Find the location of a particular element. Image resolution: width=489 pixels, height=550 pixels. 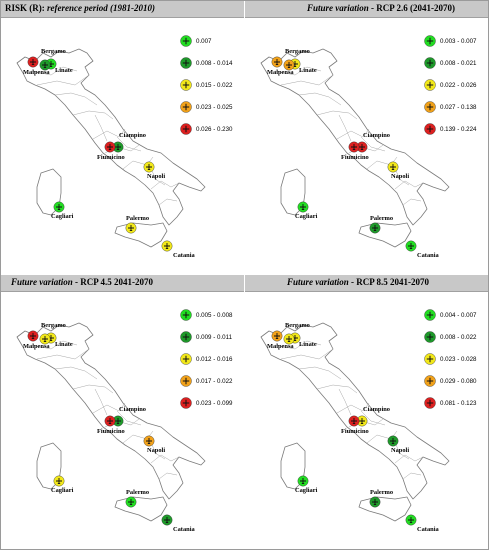

legend-label: 0.015 - 0.022 is located at coordinates (214, 85).